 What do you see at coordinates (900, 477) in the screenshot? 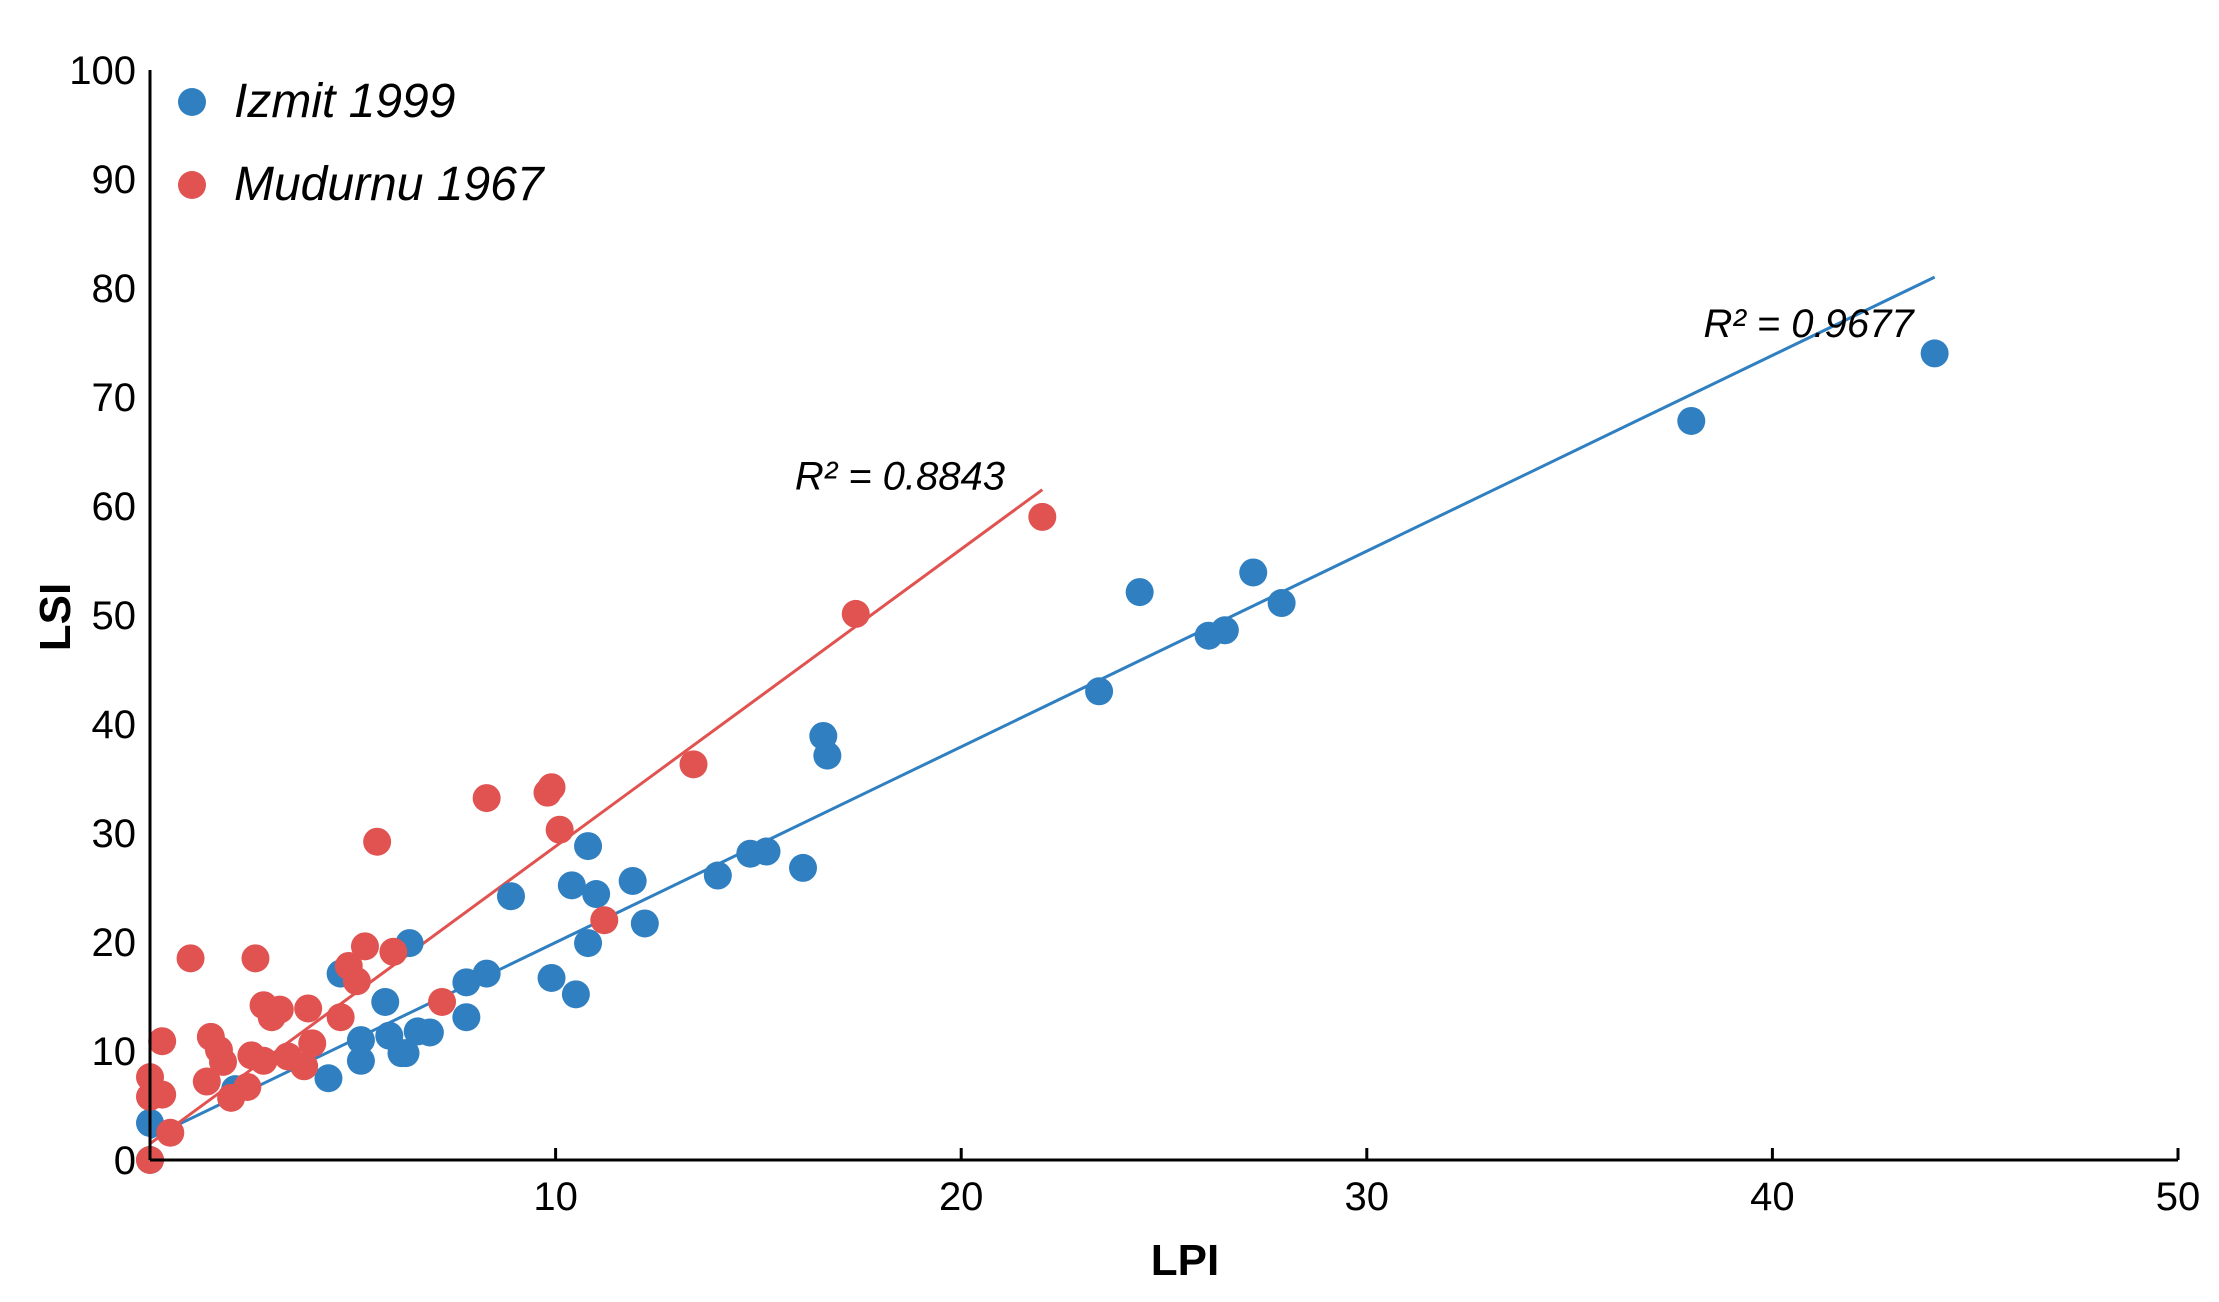
I see `r2-label-mudurnu: R² = 0.8843` at bounding box center [900, 477].